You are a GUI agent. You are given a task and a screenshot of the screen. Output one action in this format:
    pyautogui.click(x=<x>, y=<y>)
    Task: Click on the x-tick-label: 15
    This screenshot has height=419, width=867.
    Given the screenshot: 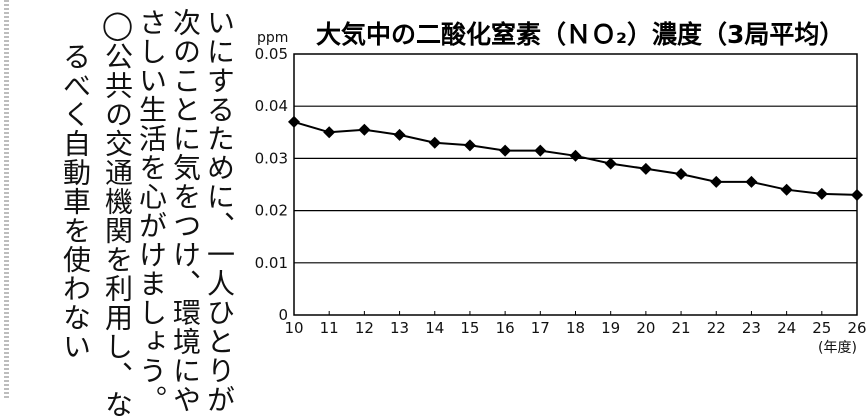 What is the action you would take?
    pyautogui.click(x=469, y=328)
    